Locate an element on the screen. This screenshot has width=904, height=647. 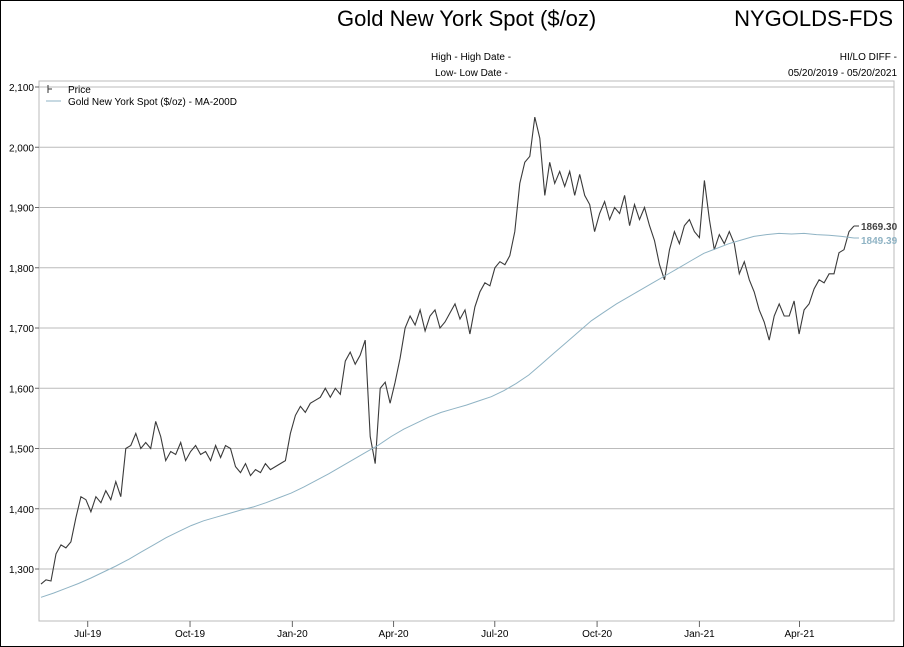
y-tick-label: 1,700 is located at coordinates (21, 329).